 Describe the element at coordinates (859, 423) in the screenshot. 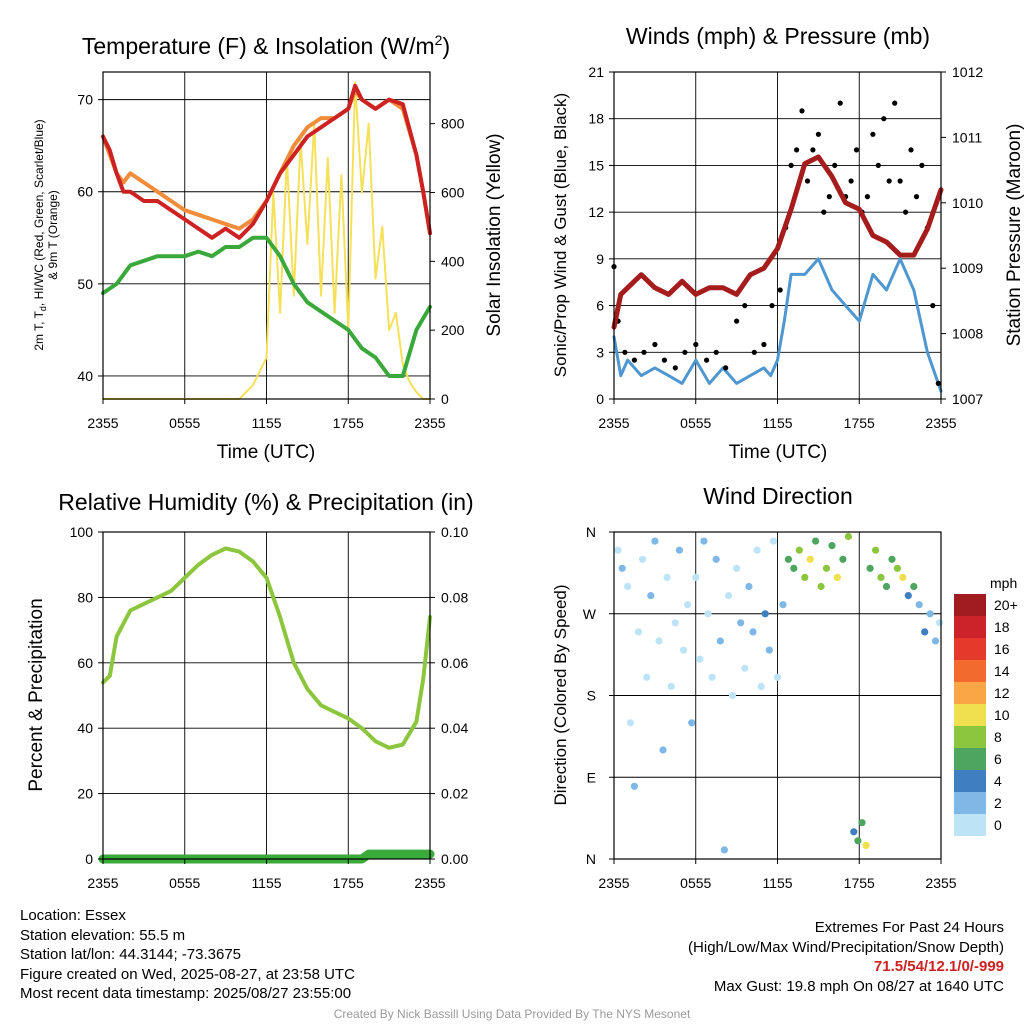

I see `x-tick-label: 1755` at that location.